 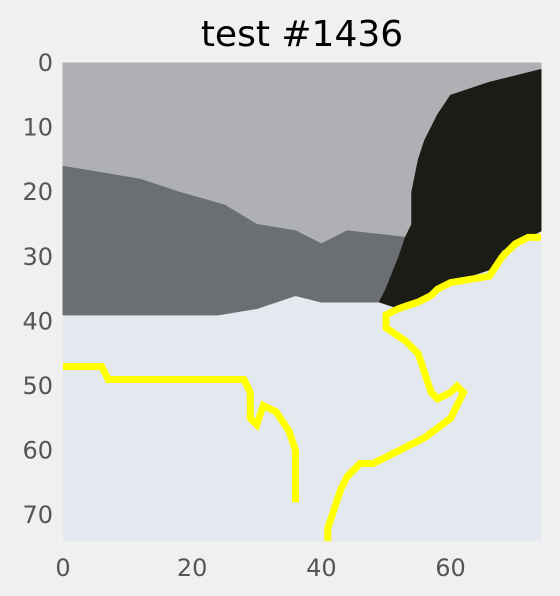 I want to click on y-tick-label: 70, so click(x=37, y=515).